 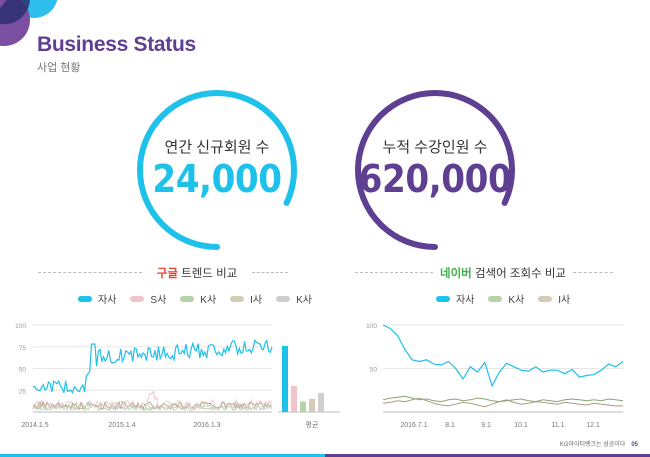 What do you see at coordinates (23, 391) in the screenshot?
I see `y-tick-label: 25` at bounding box center [23, 391].